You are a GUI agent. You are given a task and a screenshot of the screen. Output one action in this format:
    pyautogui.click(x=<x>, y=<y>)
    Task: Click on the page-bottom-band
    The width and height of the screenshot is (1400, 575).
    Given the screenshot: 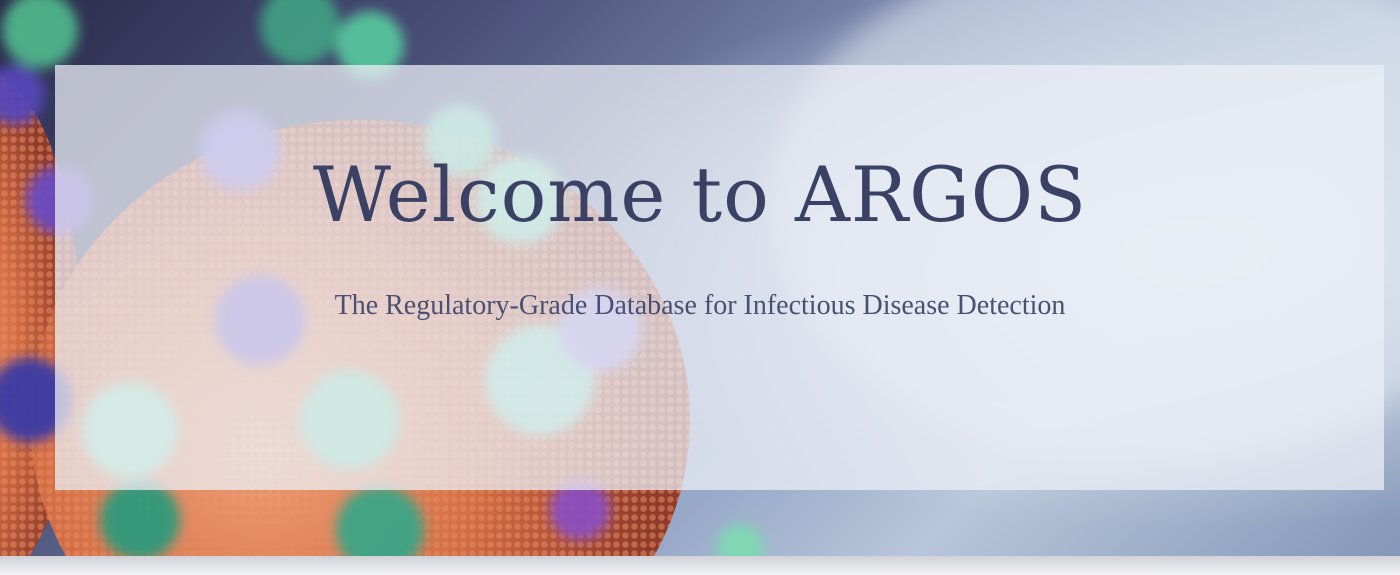 What is the action you would take?
    pyautogui.click(x=700, y=565)
    